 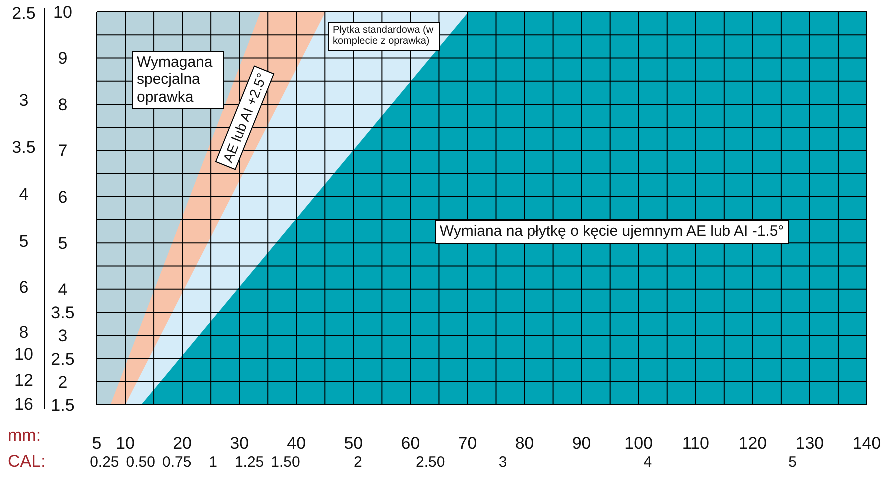 I want to click on x-tick-label: 50, so click(x=354, y=443).